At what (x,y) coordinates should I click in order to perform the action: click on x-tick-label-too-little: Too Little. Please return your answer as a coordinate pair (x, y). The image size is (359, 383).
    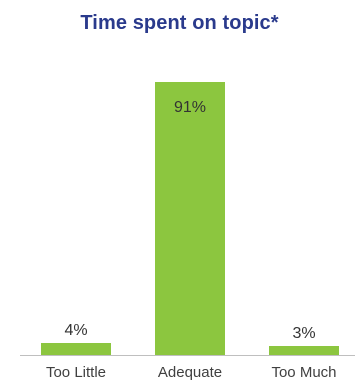
    Looking at the image, I should click on (76, 372).